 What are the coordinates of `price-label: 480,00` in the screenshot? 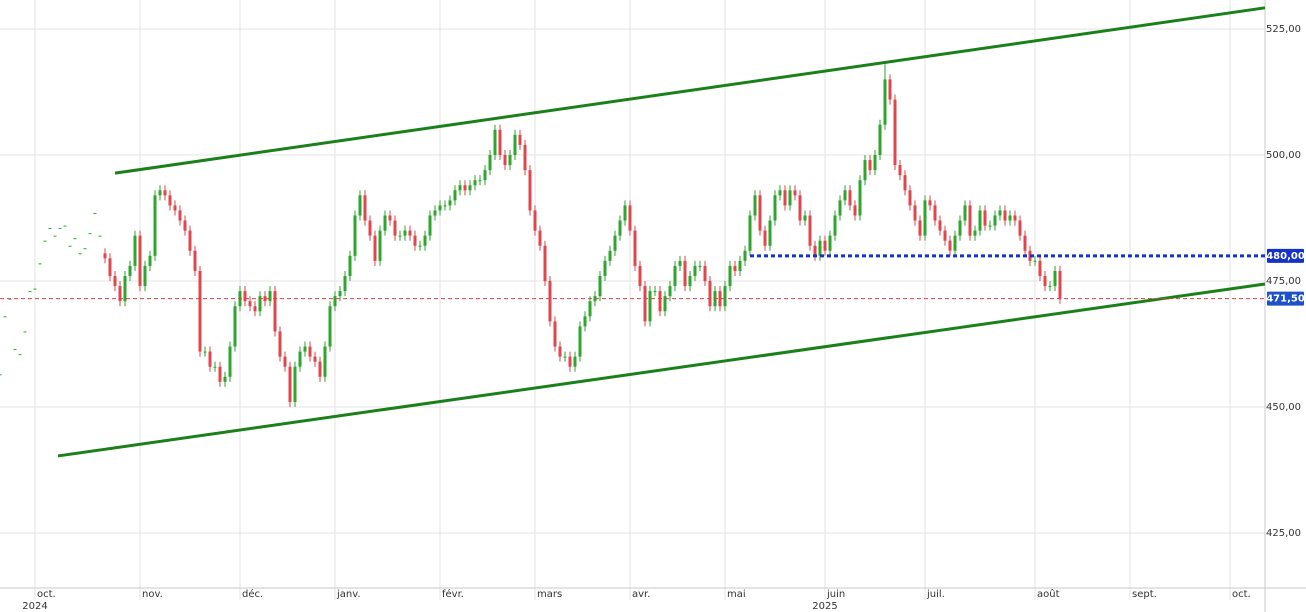 It's located at (1285, 256).